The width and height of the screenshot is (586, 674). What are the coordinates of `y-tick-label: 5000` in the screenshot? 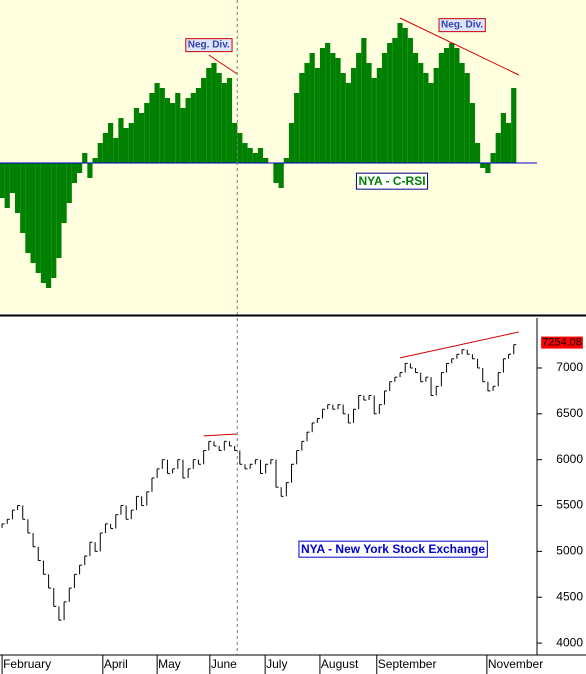 It's located at (569, 551).